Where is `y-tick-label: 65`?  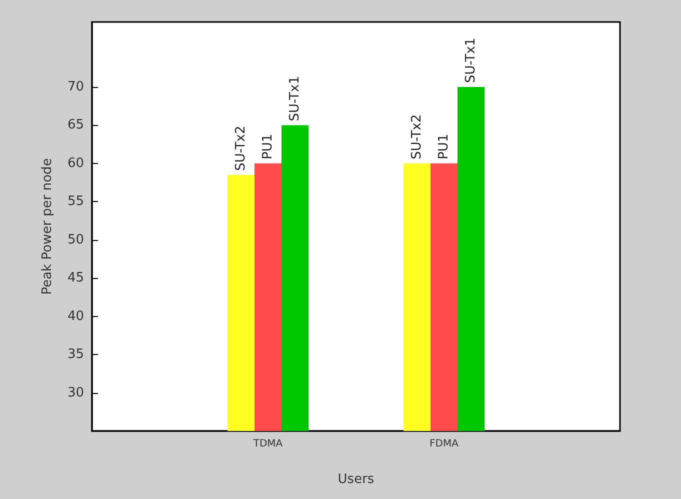 y-tick-label: 65 is located at coordinates (75, 125).